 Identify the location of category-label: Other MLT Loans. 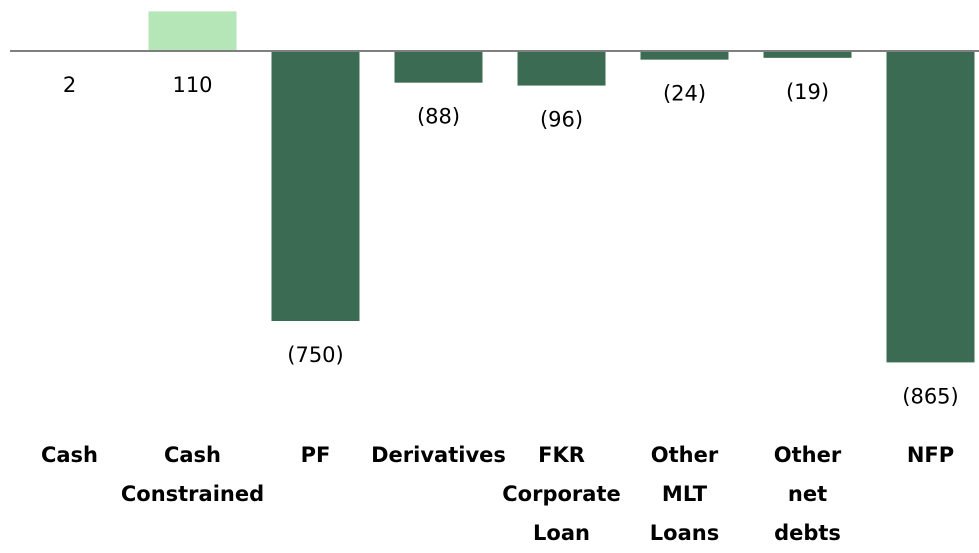
(684, 494).